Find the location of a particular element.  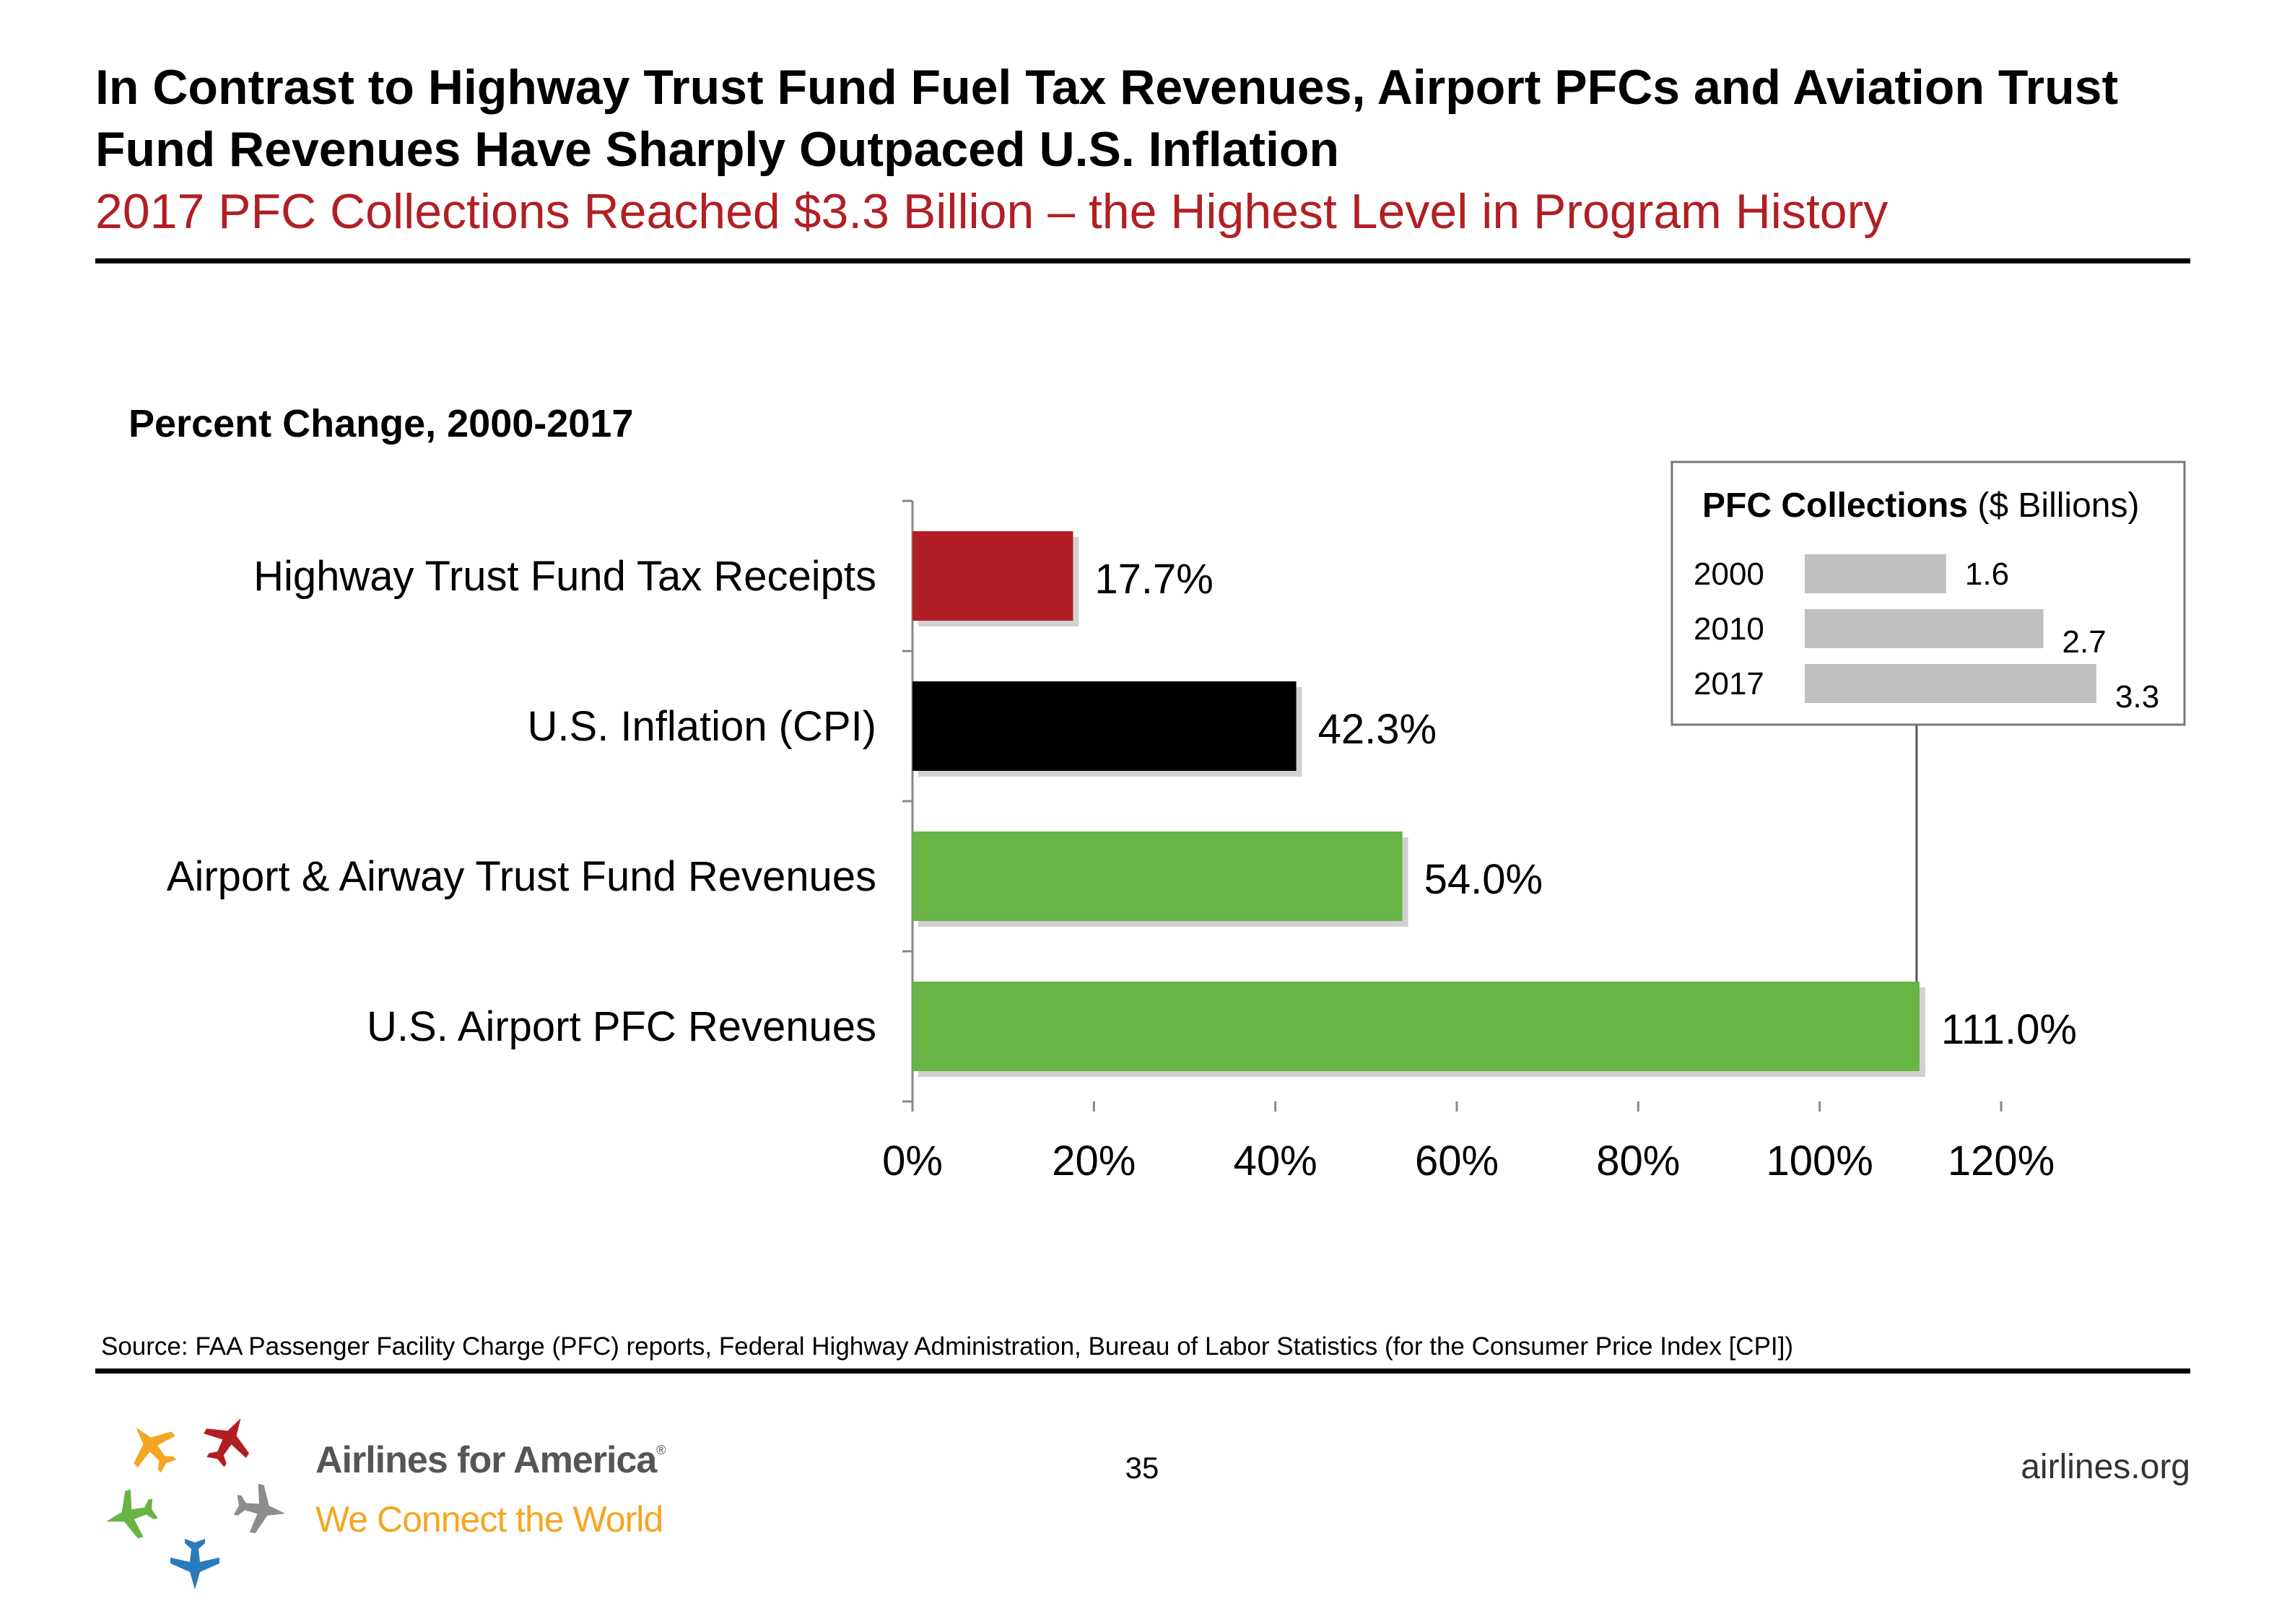

header-divider is located at coordinates (1143, 260).